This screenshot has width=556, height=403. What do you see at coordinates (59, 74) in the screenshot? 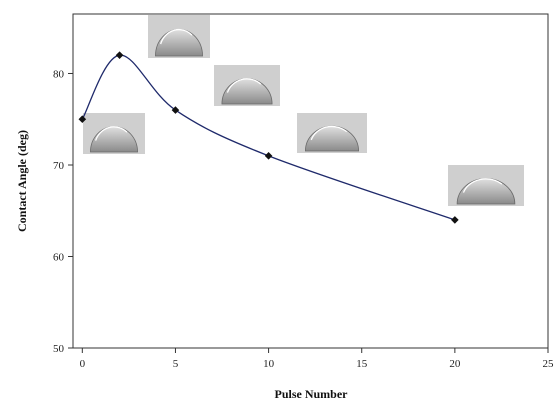
I see `y-tick-label: 80` at bounding box center [59, 74].